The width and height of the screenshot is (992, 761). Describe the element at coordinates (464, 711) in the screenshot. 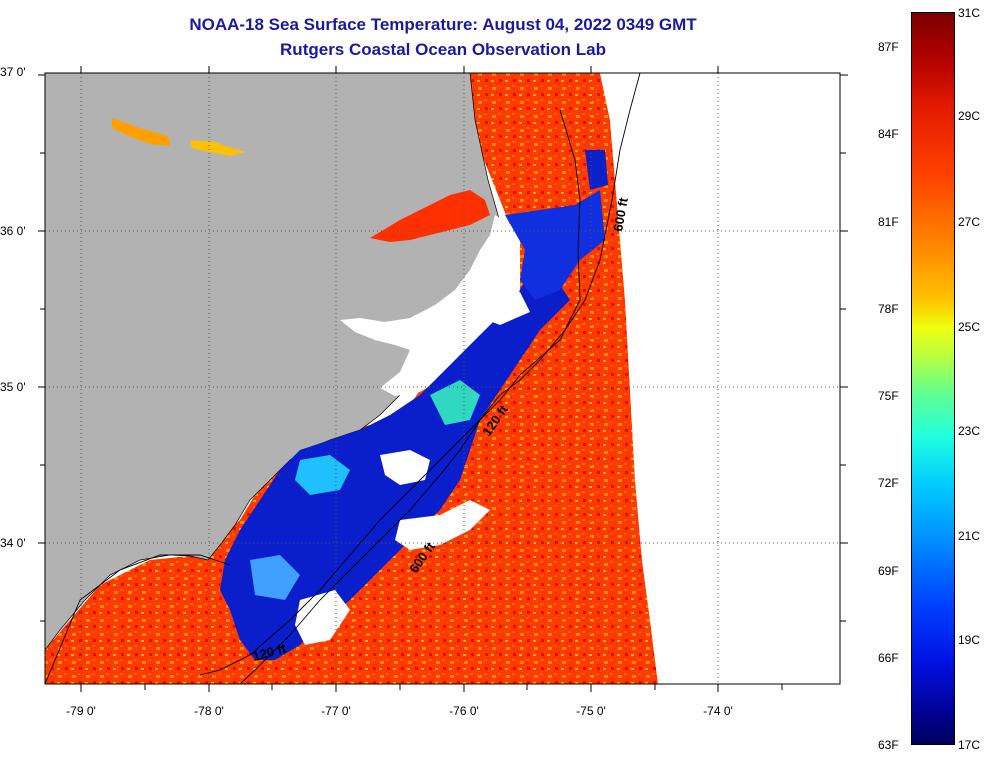

I see `lon-label-76: -76 0'` at that location.